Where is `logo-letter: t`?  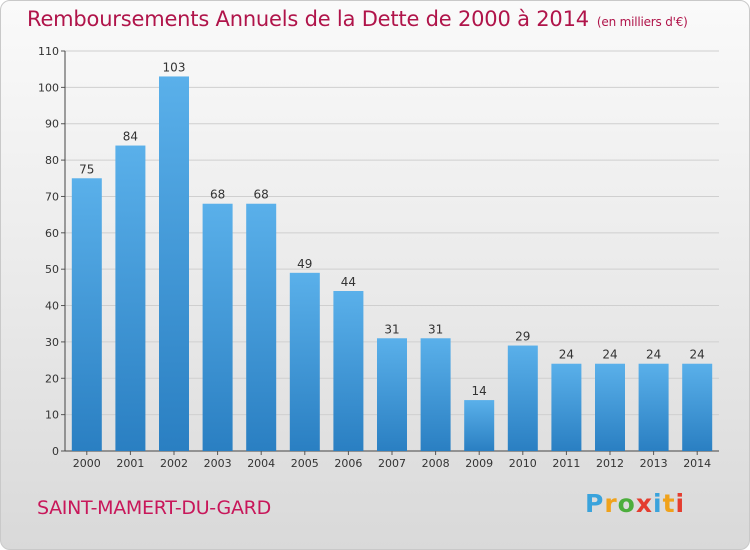
logo-letter: t is located at coordinates (669, 503).